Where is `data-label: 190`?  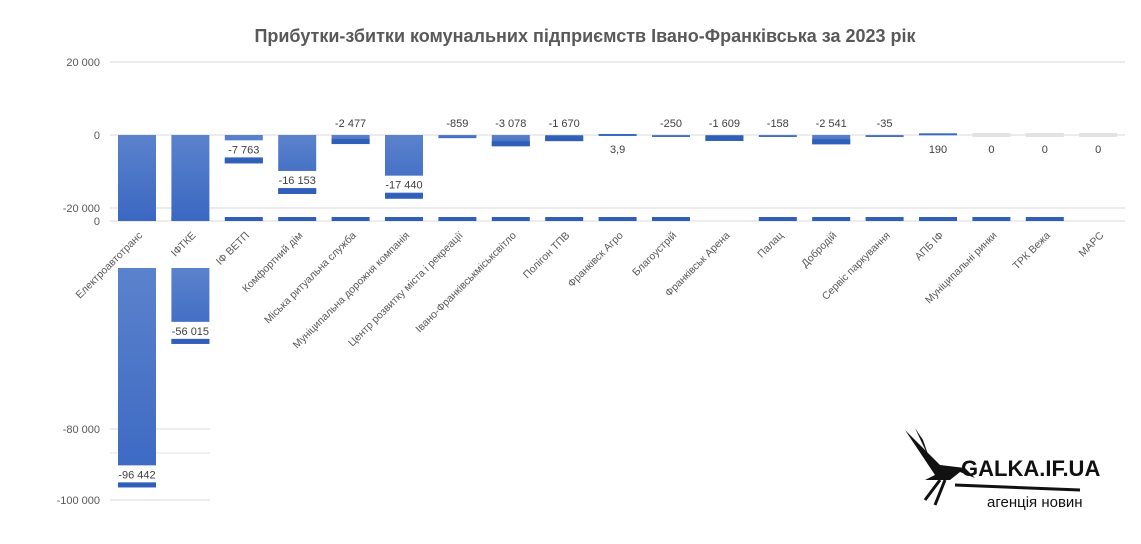 data-label: 190 is located at coordinates (938, 150).